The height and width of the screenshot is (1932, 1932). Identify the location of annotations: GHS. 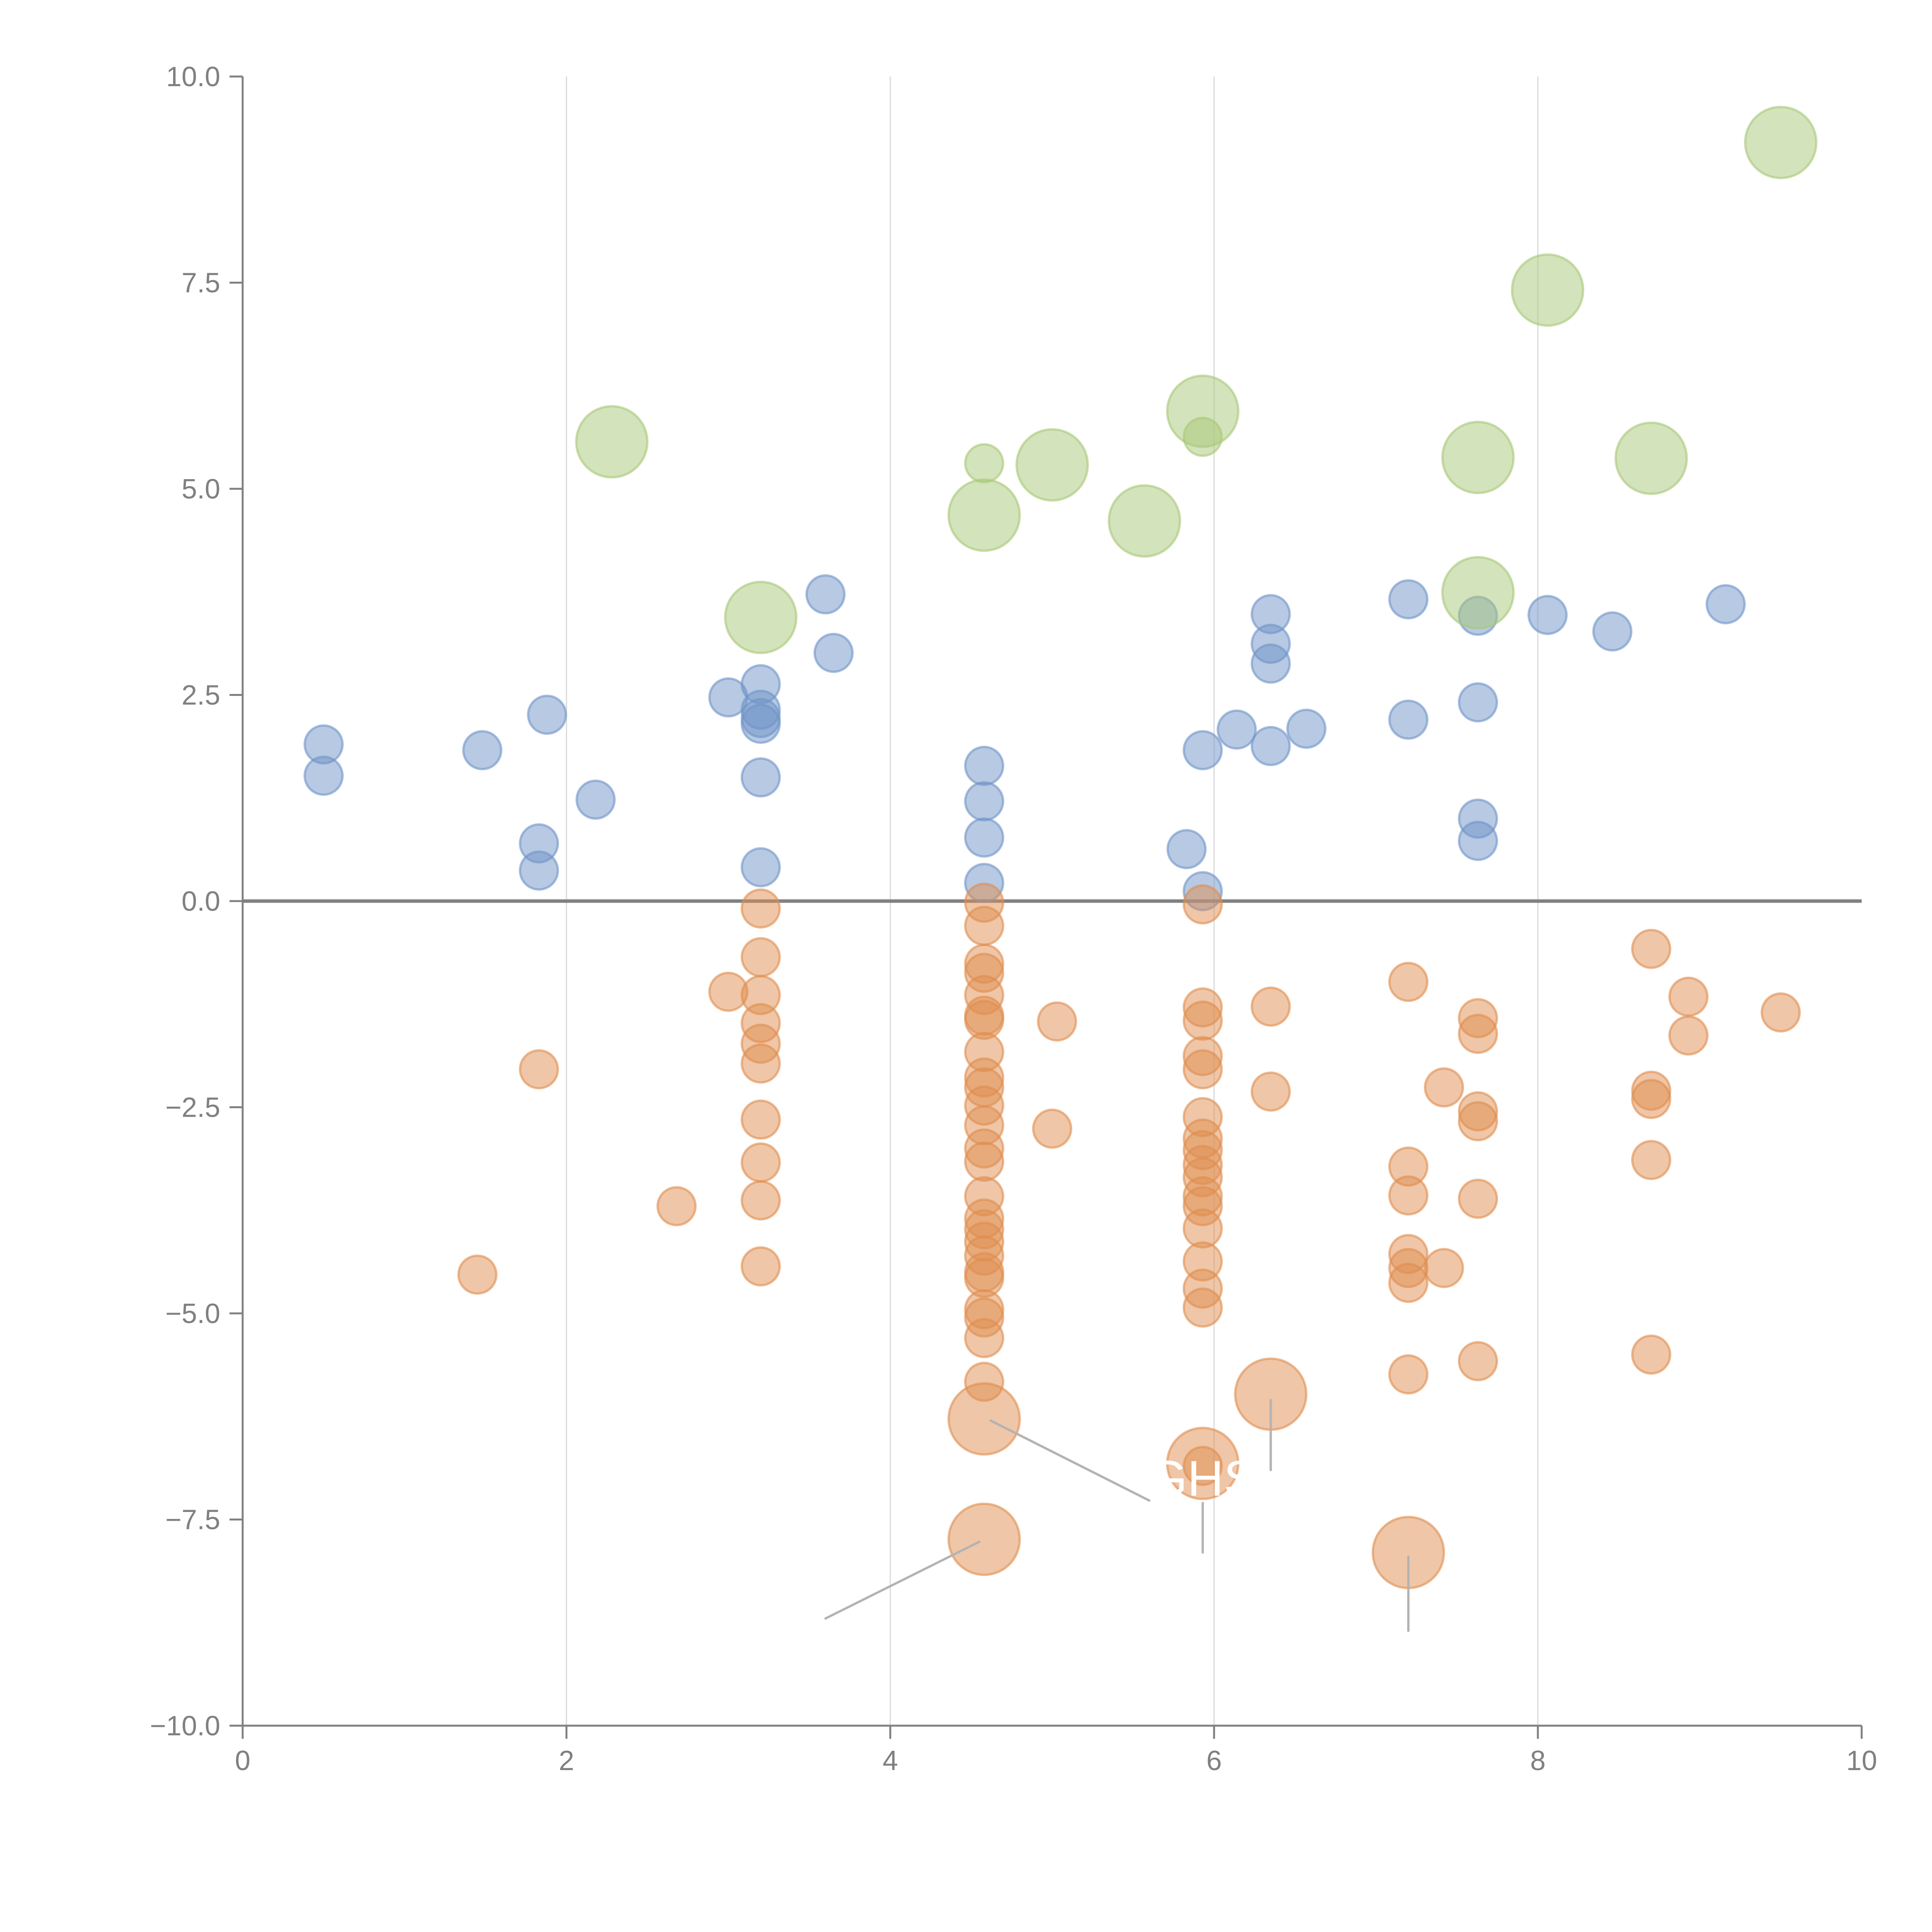
(1203, 1478).